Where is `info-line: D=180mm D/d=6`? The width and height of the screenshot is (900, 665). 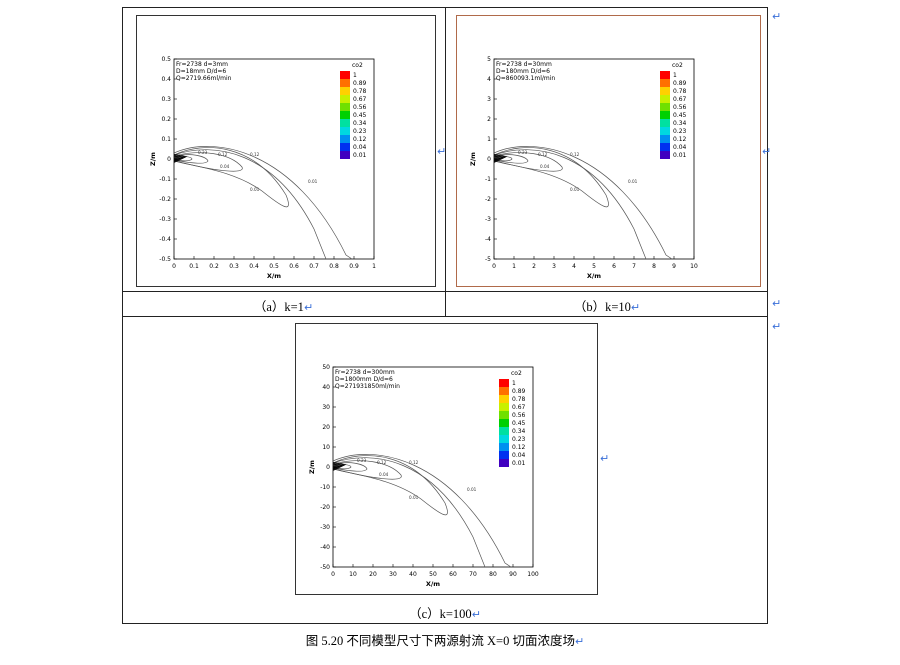
info-line: D=180mm D/d=6 is located at coordinates (523, 71).